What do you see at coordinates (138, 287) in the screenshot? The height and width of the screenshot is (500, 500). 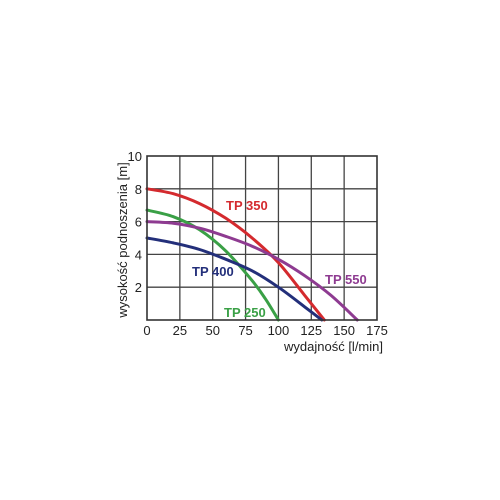 I see `y-tick-label: 2` at bounding box center [138, 287].